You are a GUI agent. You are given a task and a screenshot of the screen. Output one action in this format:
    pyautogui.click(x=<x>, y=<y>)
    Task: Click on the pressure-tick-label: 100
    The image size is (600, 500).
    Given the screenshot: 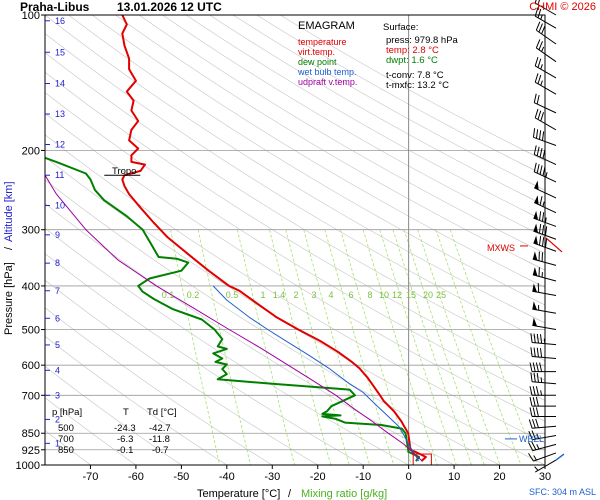 What is the action you would take?
    pyautogui.click(x=31, y=16)
    